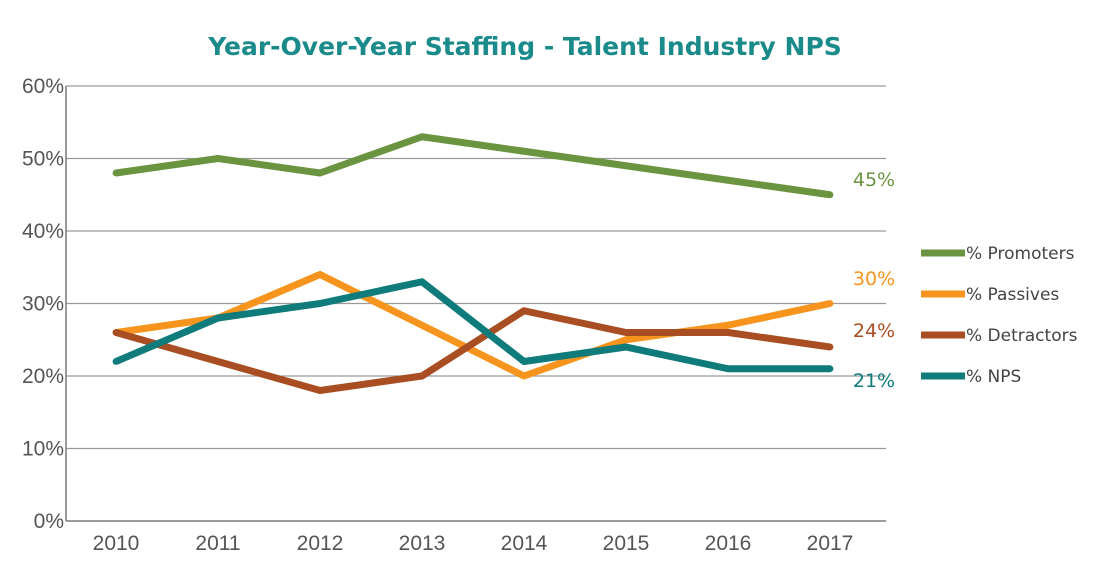 Image resolution: width=1113 pixels, height=567 pixels. Describe the element at coordinates (626, 543) in the screenshot. I see `x-tick-label: 2015` at that location.